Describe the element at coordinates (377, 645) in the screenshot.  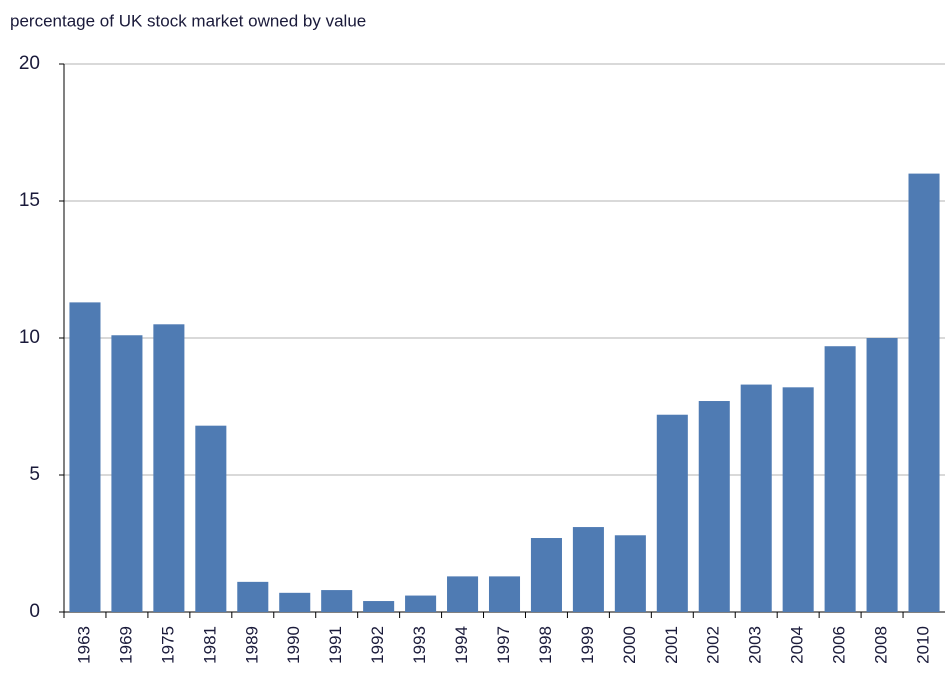
I see `x-tick-label: 1992` at that location.